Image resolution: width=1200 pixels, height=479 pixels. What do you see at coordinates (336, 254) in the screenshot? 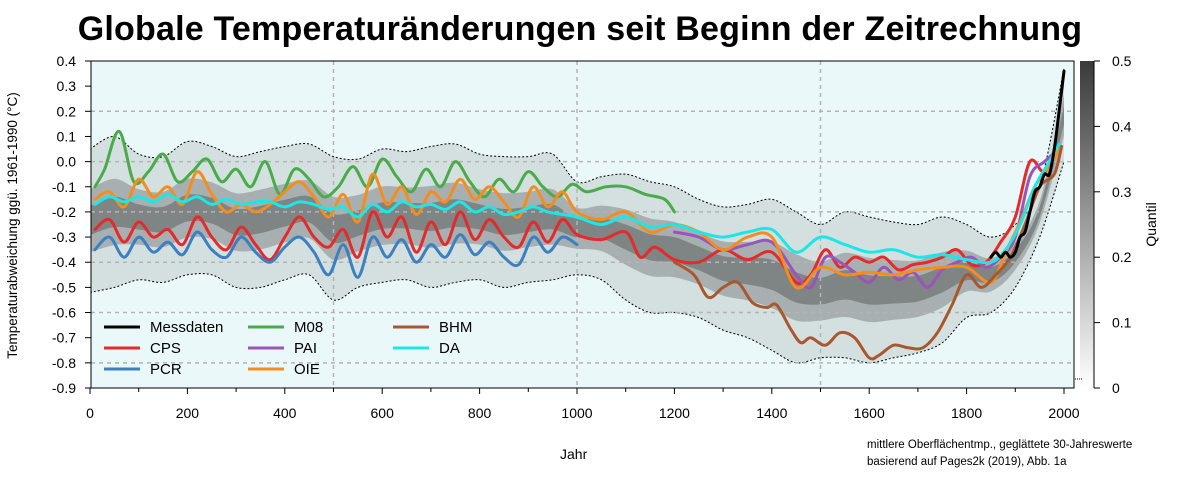
I see `series-line-pcr` at bounding box center [336, 254].